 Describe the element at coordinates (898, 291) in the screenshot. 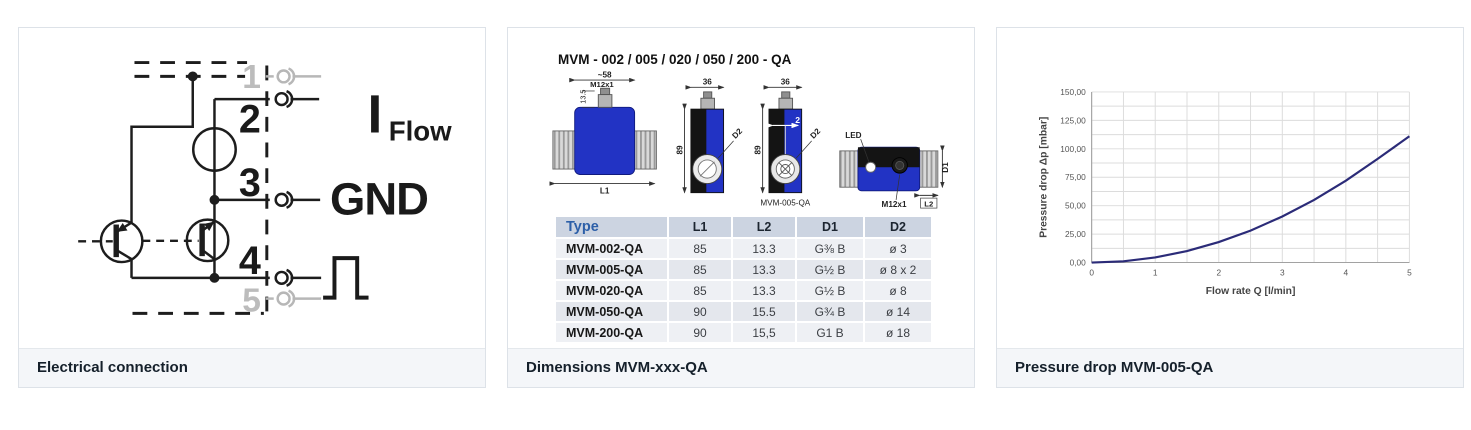

I see `value-cell: ø 8` at that location.